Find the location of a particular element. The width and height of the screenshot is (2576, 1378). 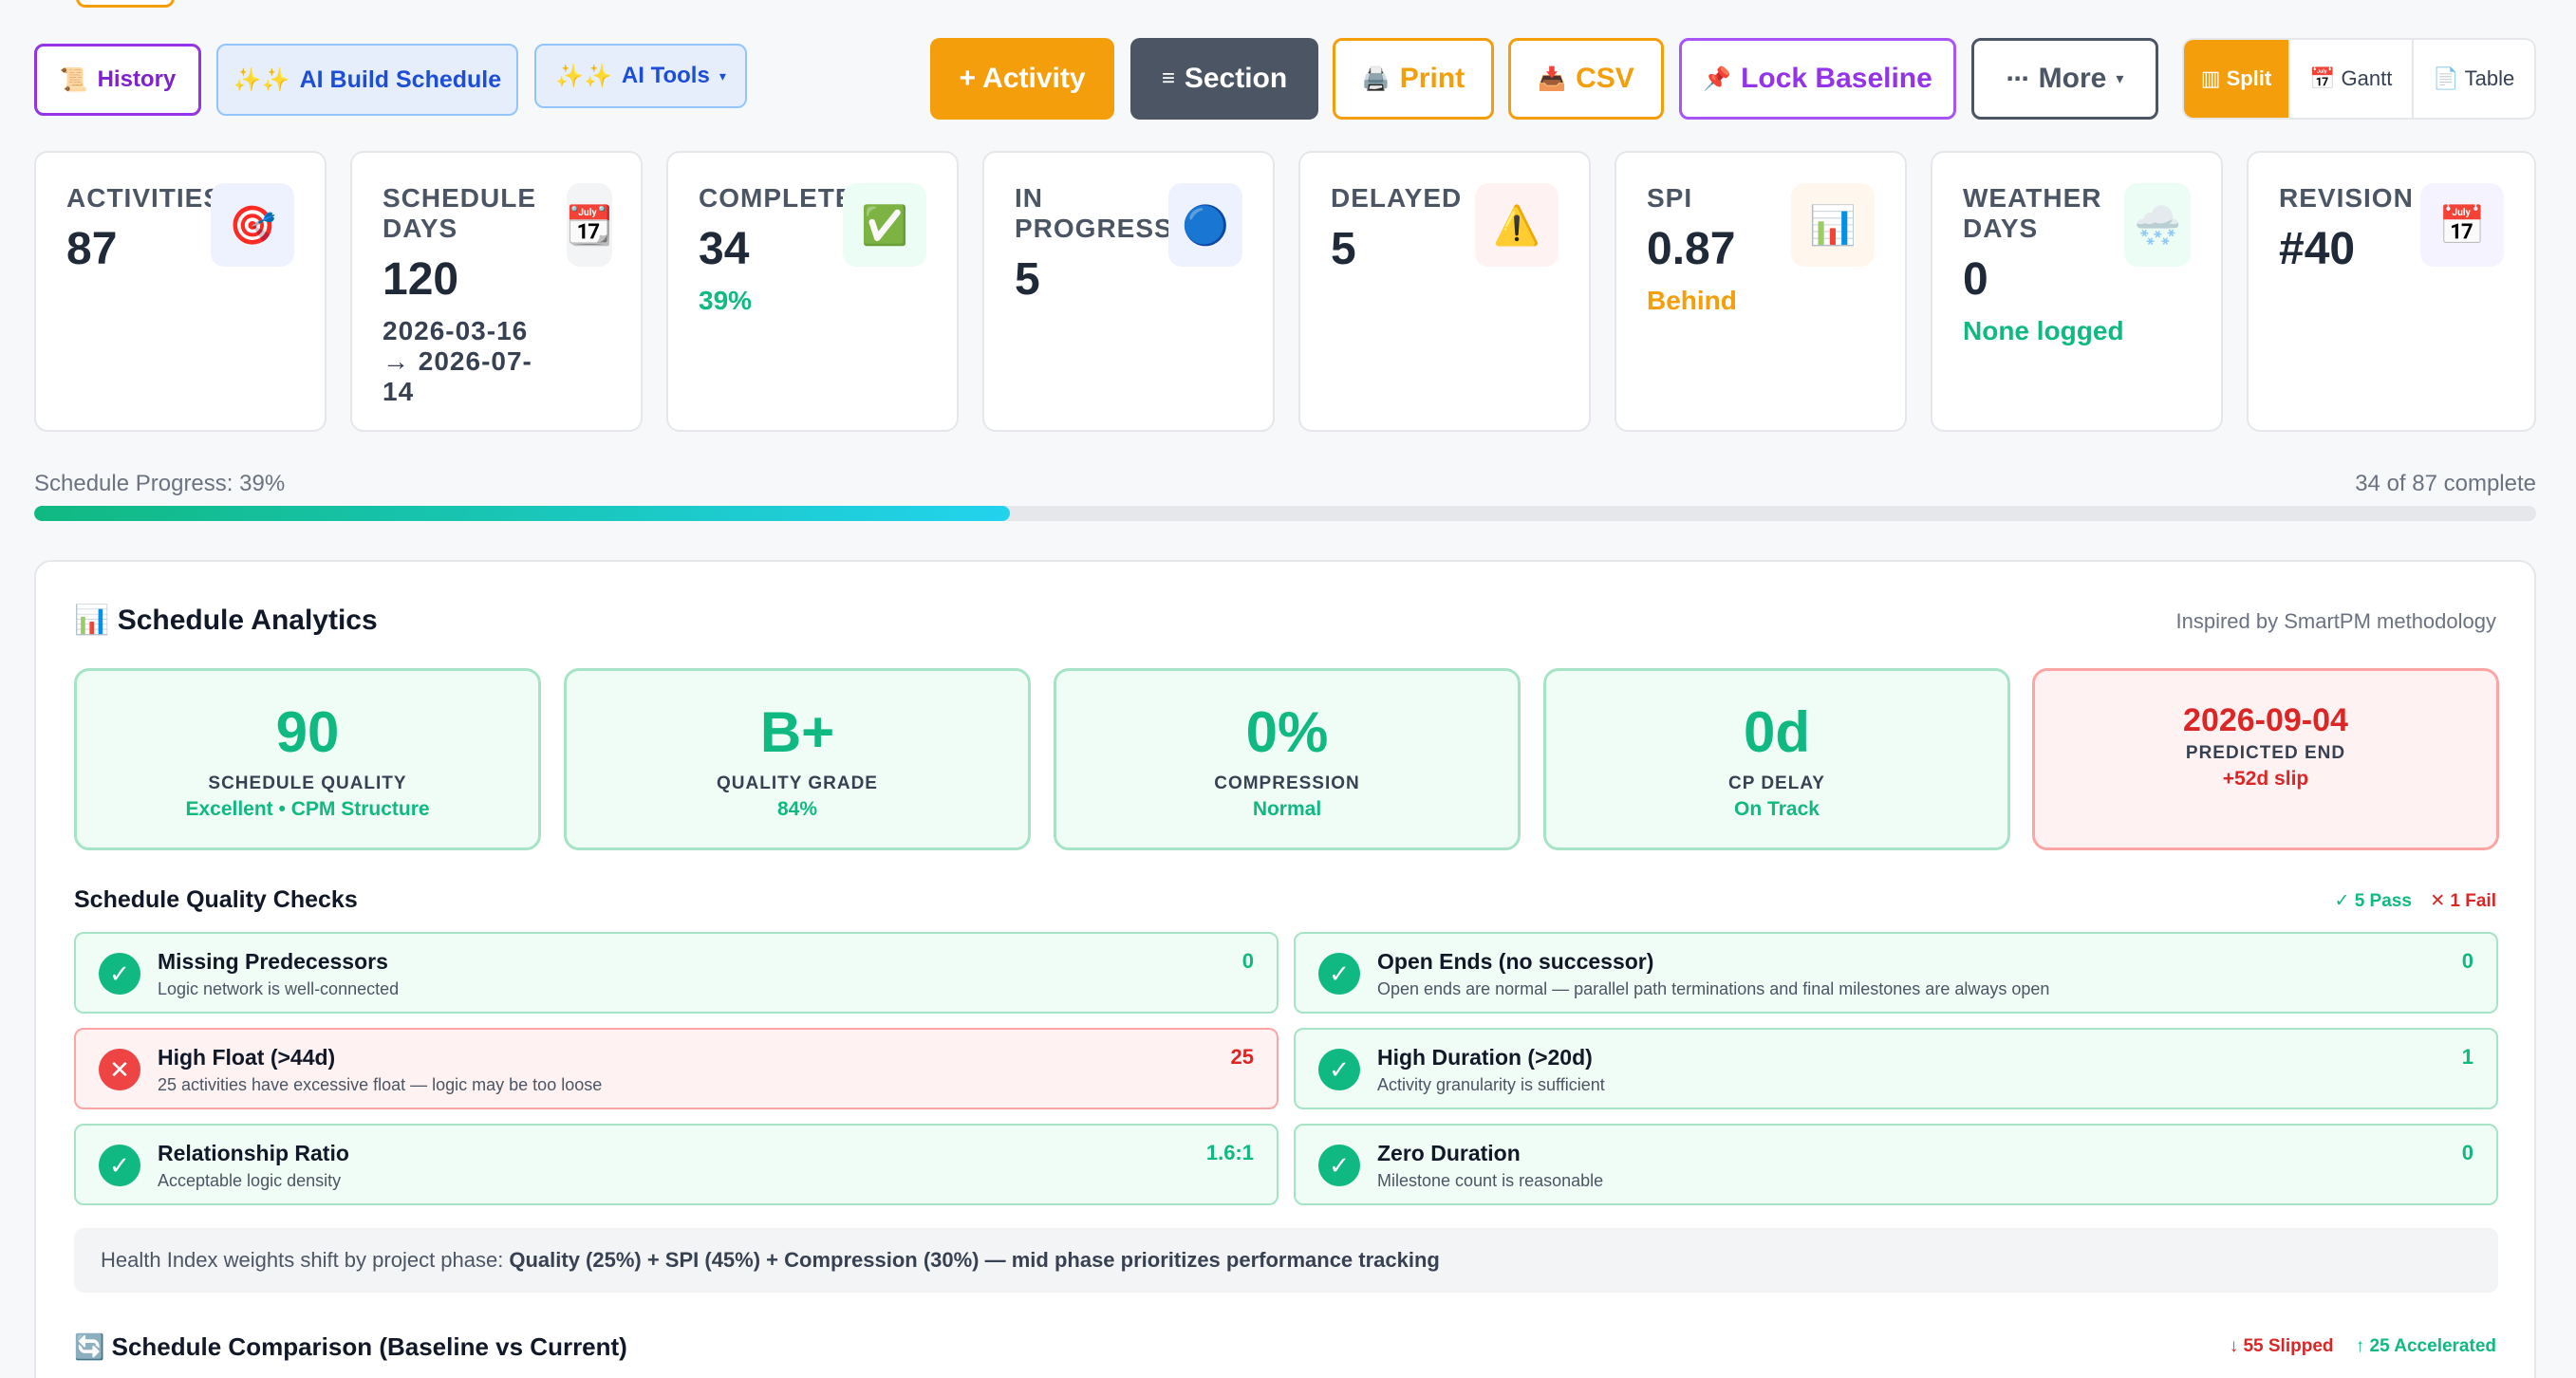

metric-compression: 0% COMPRESSION Normal is located at coordinates (1287, 759).